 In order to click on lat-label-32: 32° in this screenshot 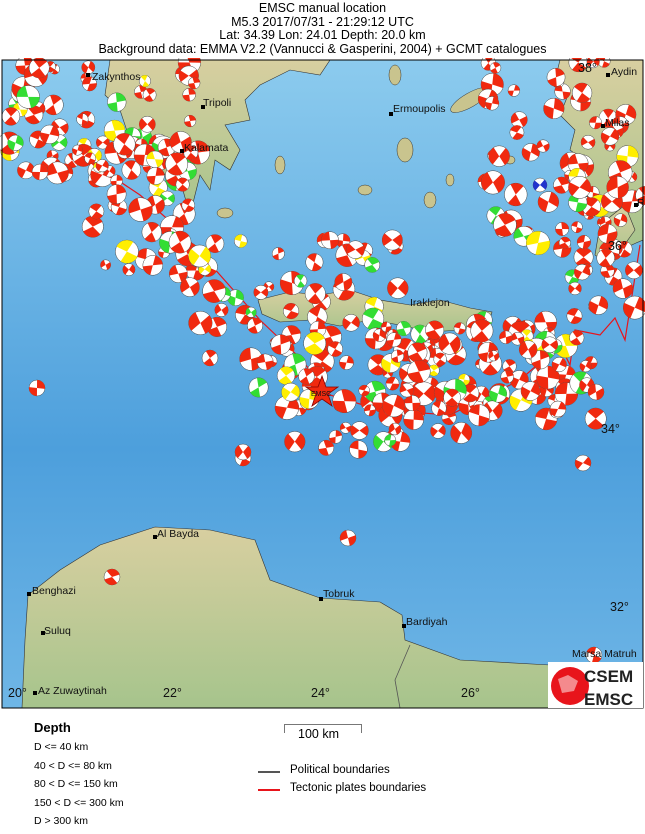, I will do `click(619, 607)`.